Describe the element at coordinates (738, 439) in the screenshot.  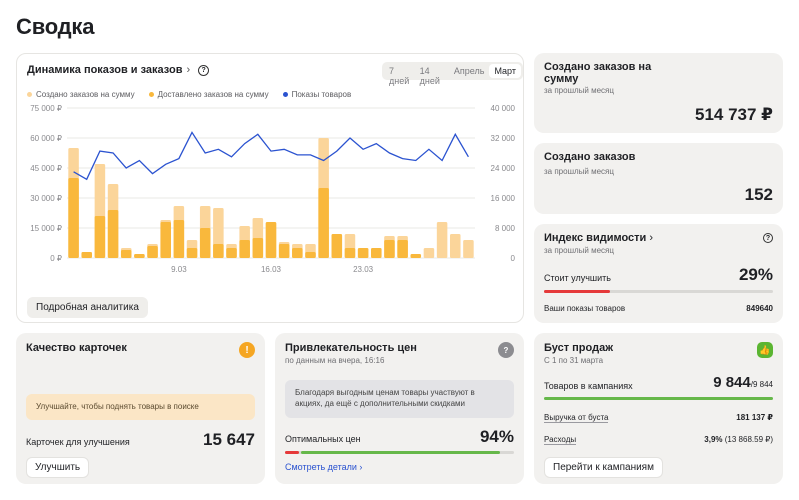
I see `boost-expenses-value: 3,9% (13 868.59 ₽)` at that location.